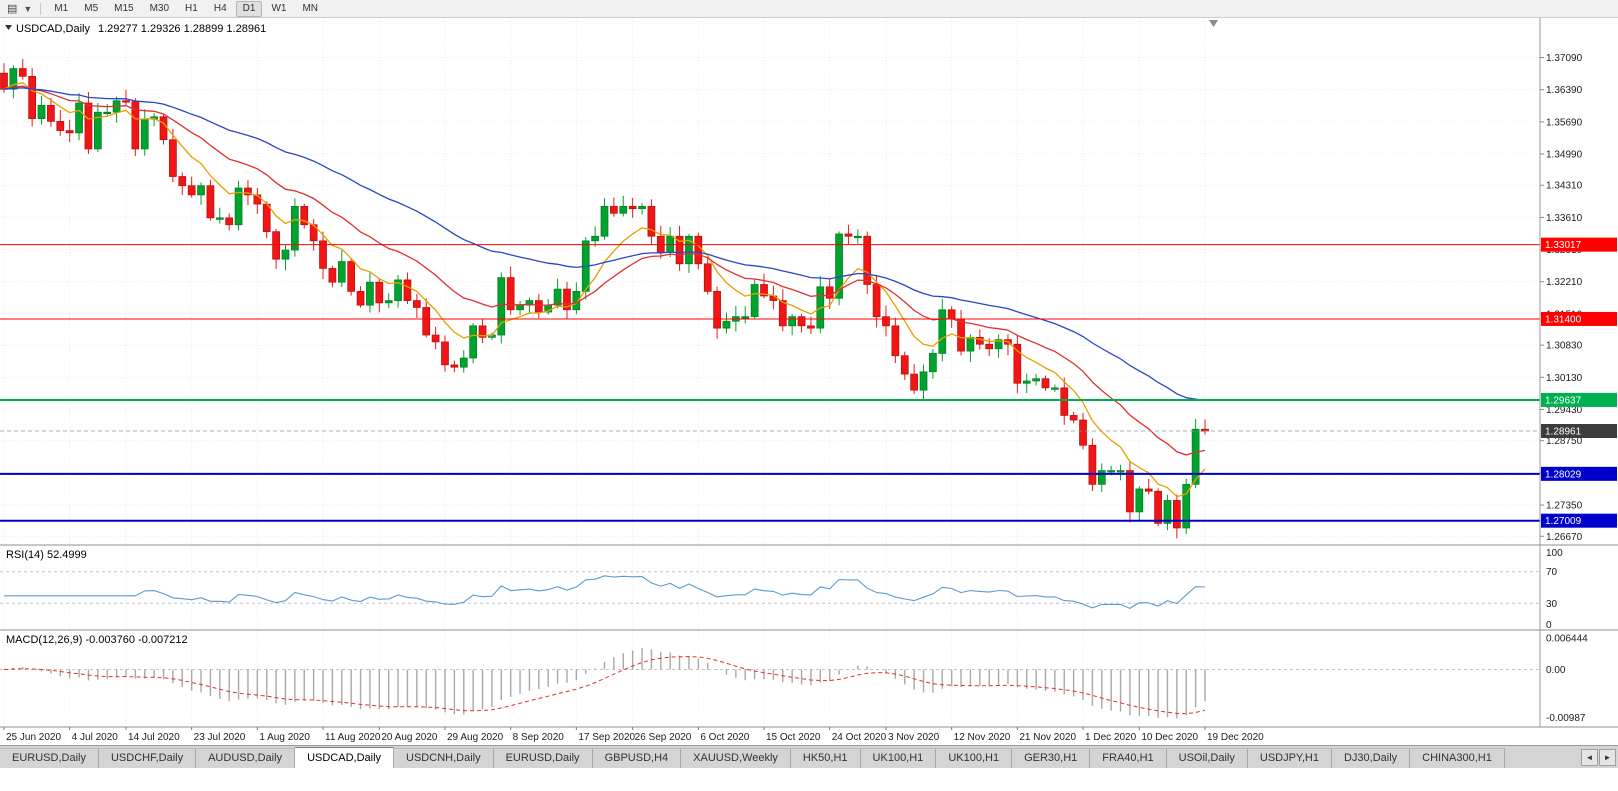 The width and height of the screenshot is (1618, 791). I want to click on date-label: 12 Nov 2020, so click(982, 737).